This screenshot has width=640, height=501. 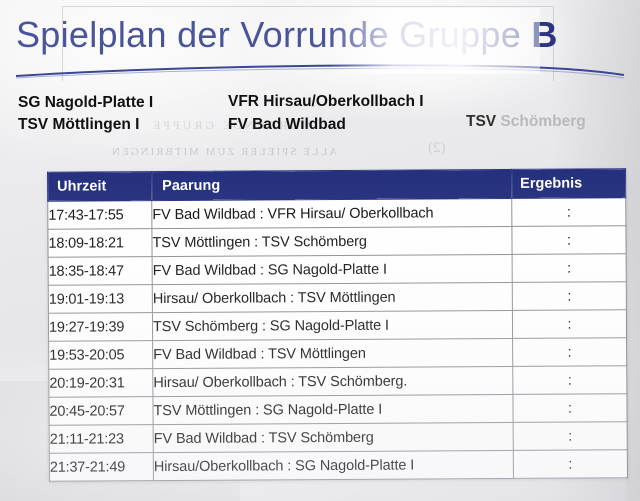 What do you see at coordinates (100, 327) in the screenshot?
I see `cell-time: 19:27-19:39` at bounding box center [100, 327].